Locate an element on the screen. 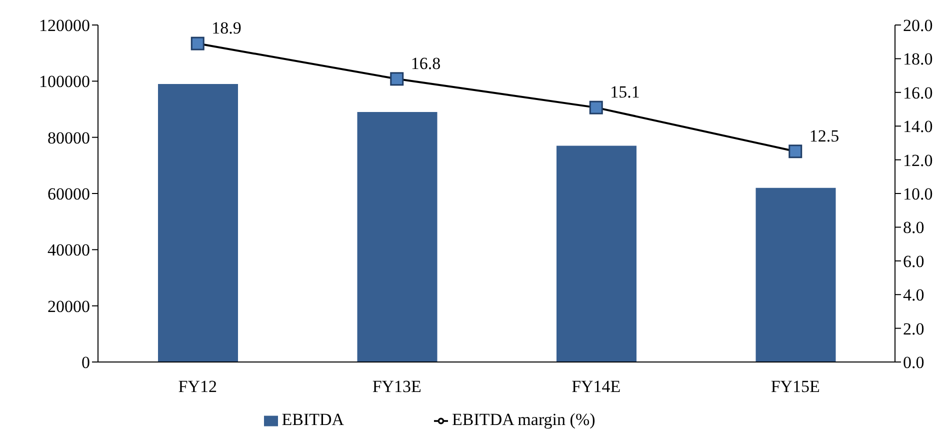  x-tick-label: FY13E is located at coordinates (397, 386).